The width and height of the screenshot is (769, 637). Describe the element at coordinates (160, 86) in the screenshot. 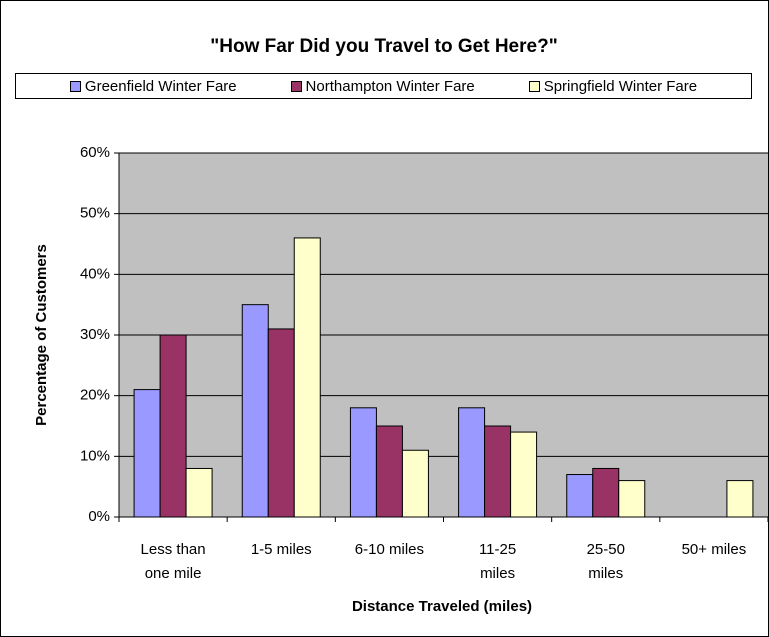

I see `legend-label: Greenfield Winter Fare` at that location.